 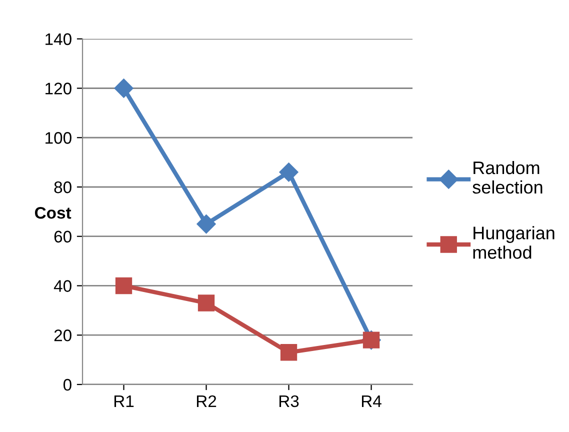 I want to click on y-tick-label: 120, so click(x=59, y=88).